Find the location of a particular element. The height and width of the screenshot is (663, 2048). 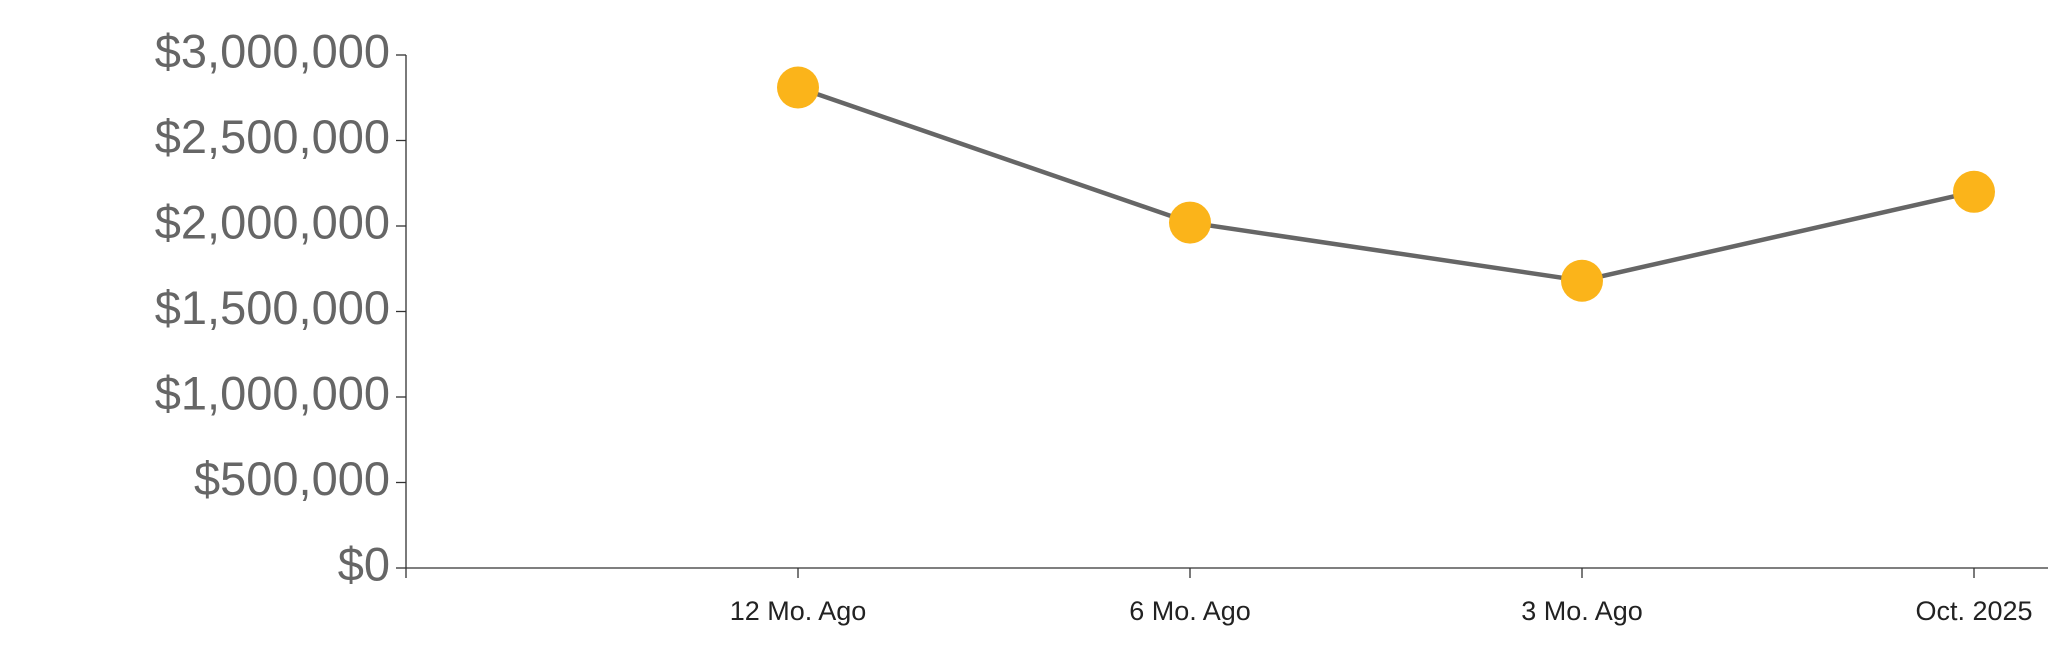

x-tick-label: 12 Mo. Ago is located at coordinates (798, 611).